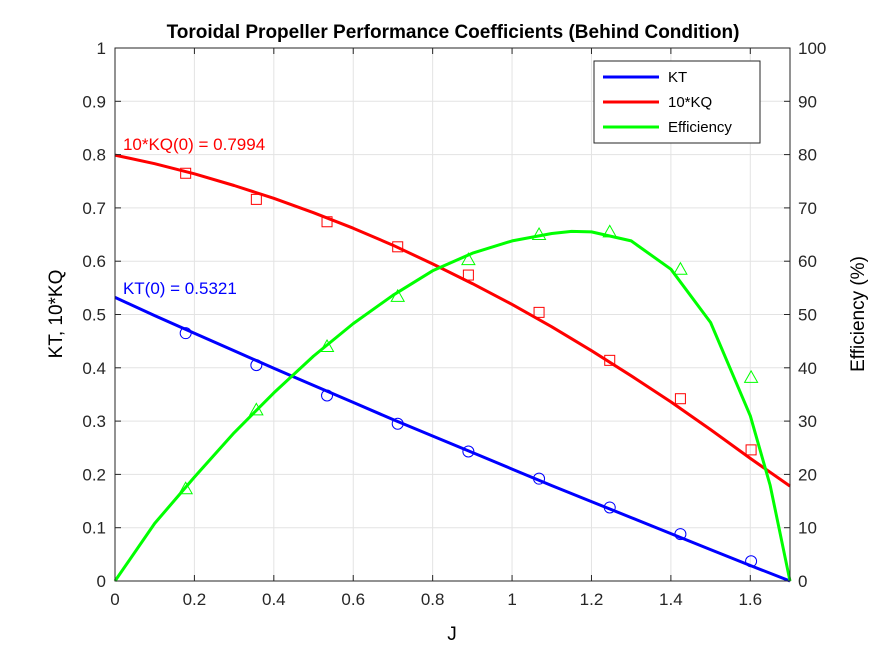 The image size is (879, 656). Describe the element at coordinates (94, 474) in the screenshot. I see `y-tick-label: 0.2` at that location.